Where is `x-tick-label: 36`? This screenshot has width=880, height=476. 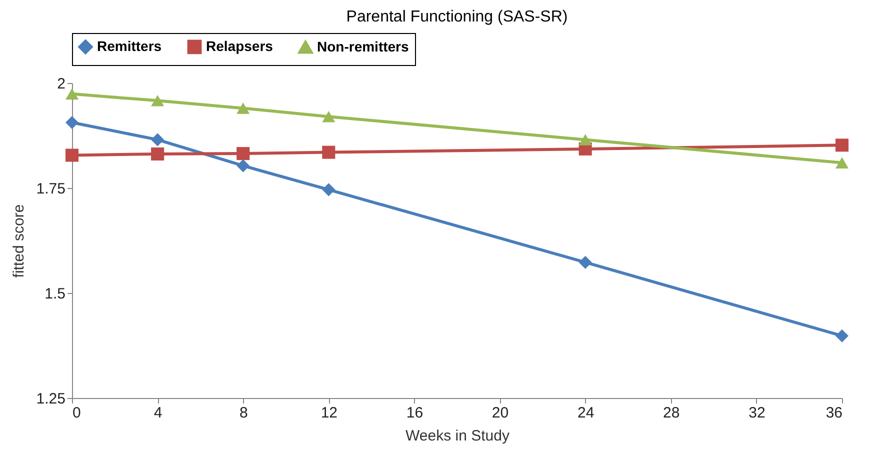
x-tick-label: 36 is located at coordinates (834, 413).